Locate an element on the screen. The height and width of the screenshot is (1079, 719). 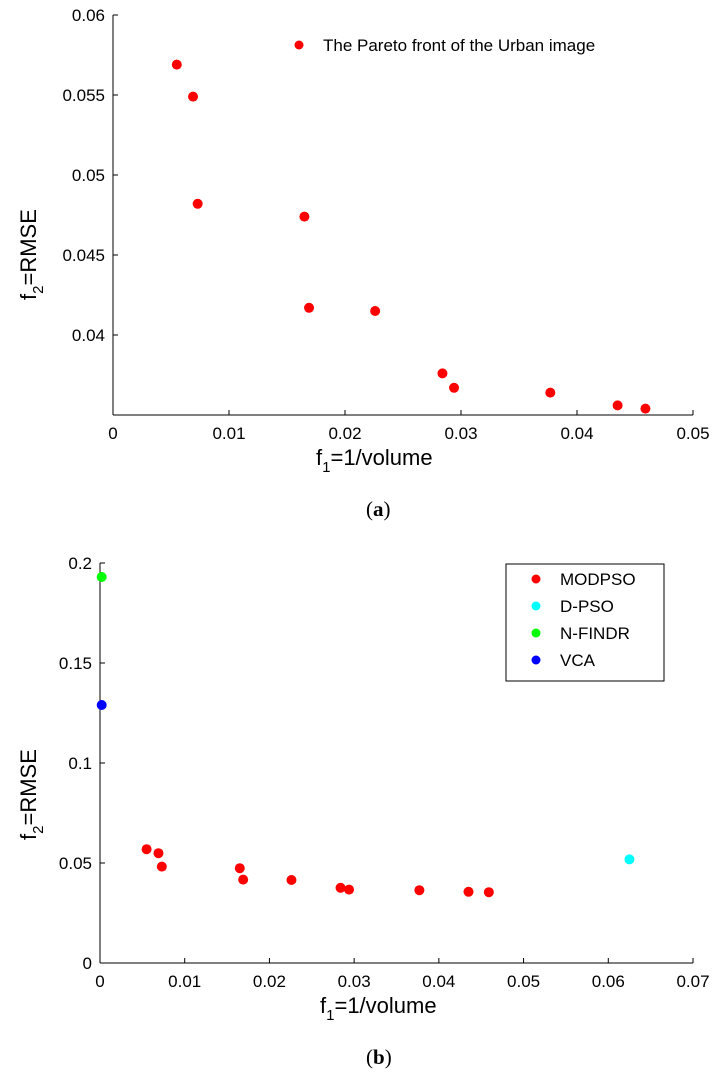
chart-b-x-ticks: 0 0.01 0.02 0.03 0.04 0.05 0.06 0.07 is located at coordinates (402, 974).